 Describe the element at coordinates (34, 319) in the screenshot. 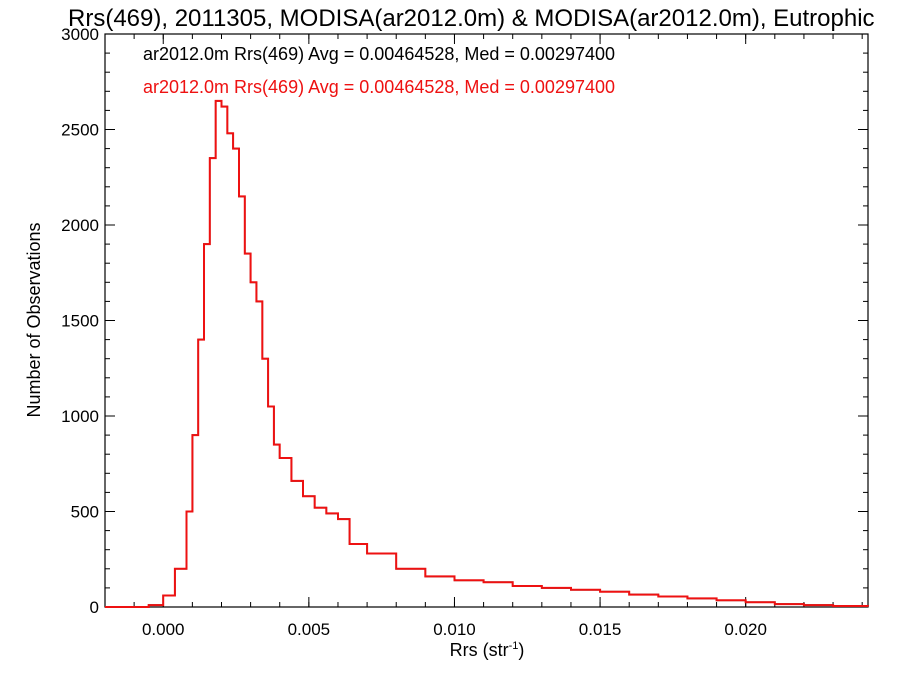

I see `y-axis-label: Number of Observations` at that location.